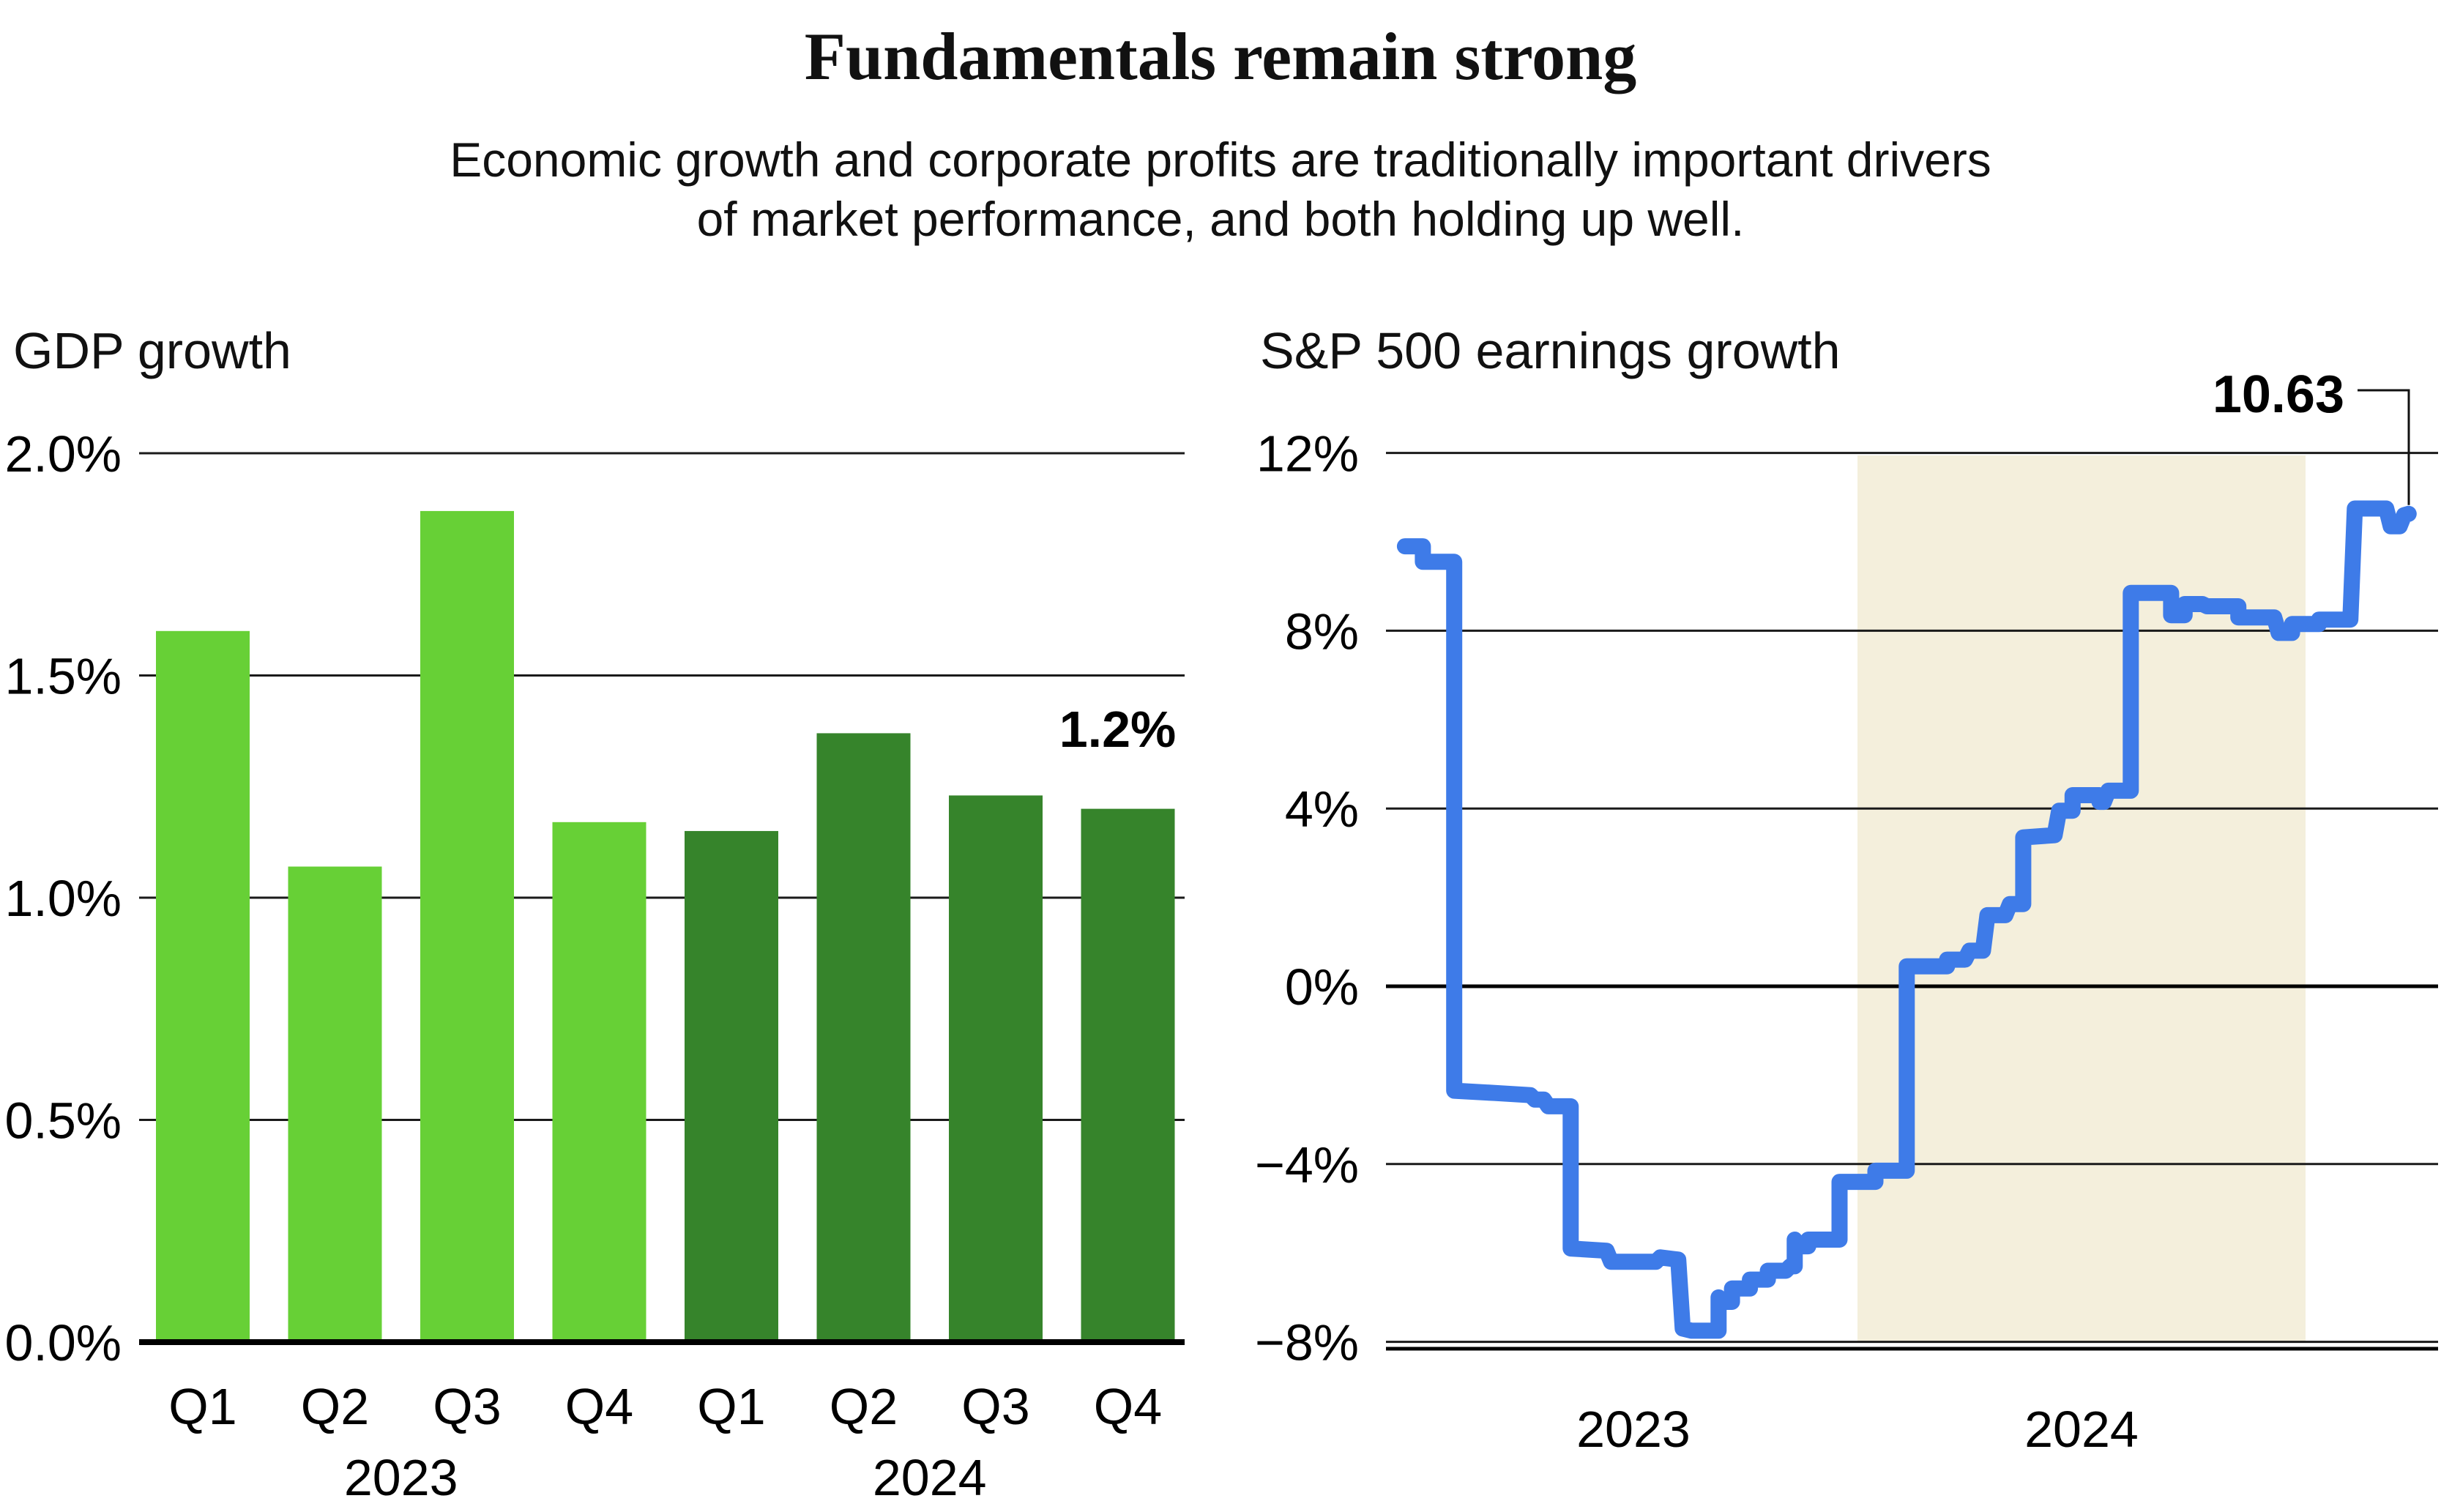  Describe the element at coordinates (63, 898) in the screenshot. I see `gdp-y-tick-label: 1.0%` at that location.